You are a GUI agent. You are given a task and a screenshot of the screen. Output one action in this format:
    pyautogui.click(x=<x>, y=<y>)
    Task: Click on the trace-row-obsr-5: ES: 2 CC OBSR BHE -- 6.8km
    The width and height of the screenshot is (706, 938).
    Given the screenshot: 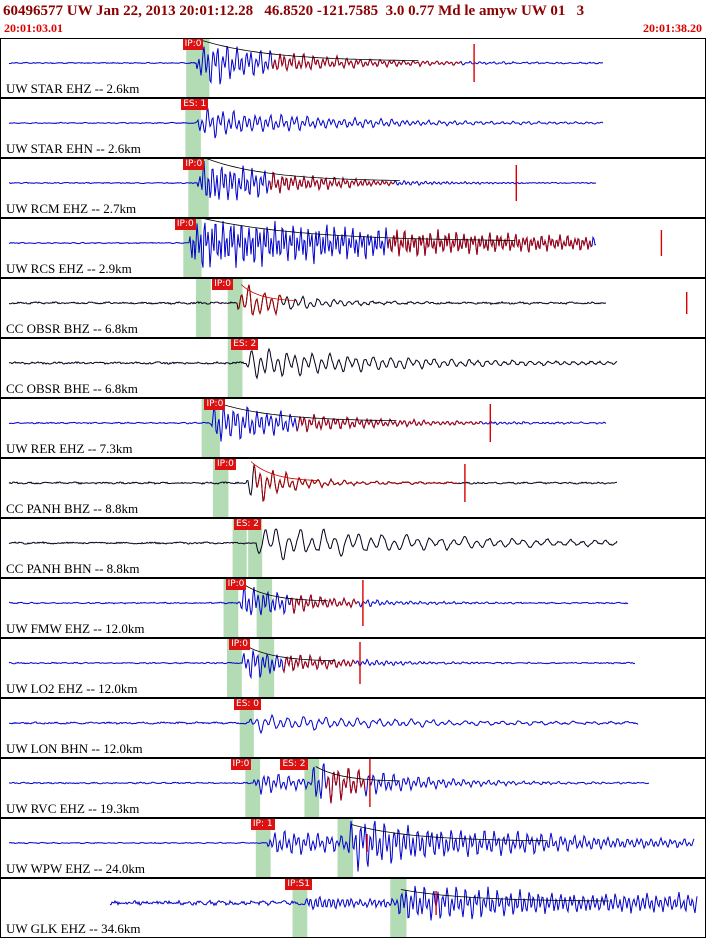 What is the action you would take?
    pyautogui.click(x=353, y=368)
    